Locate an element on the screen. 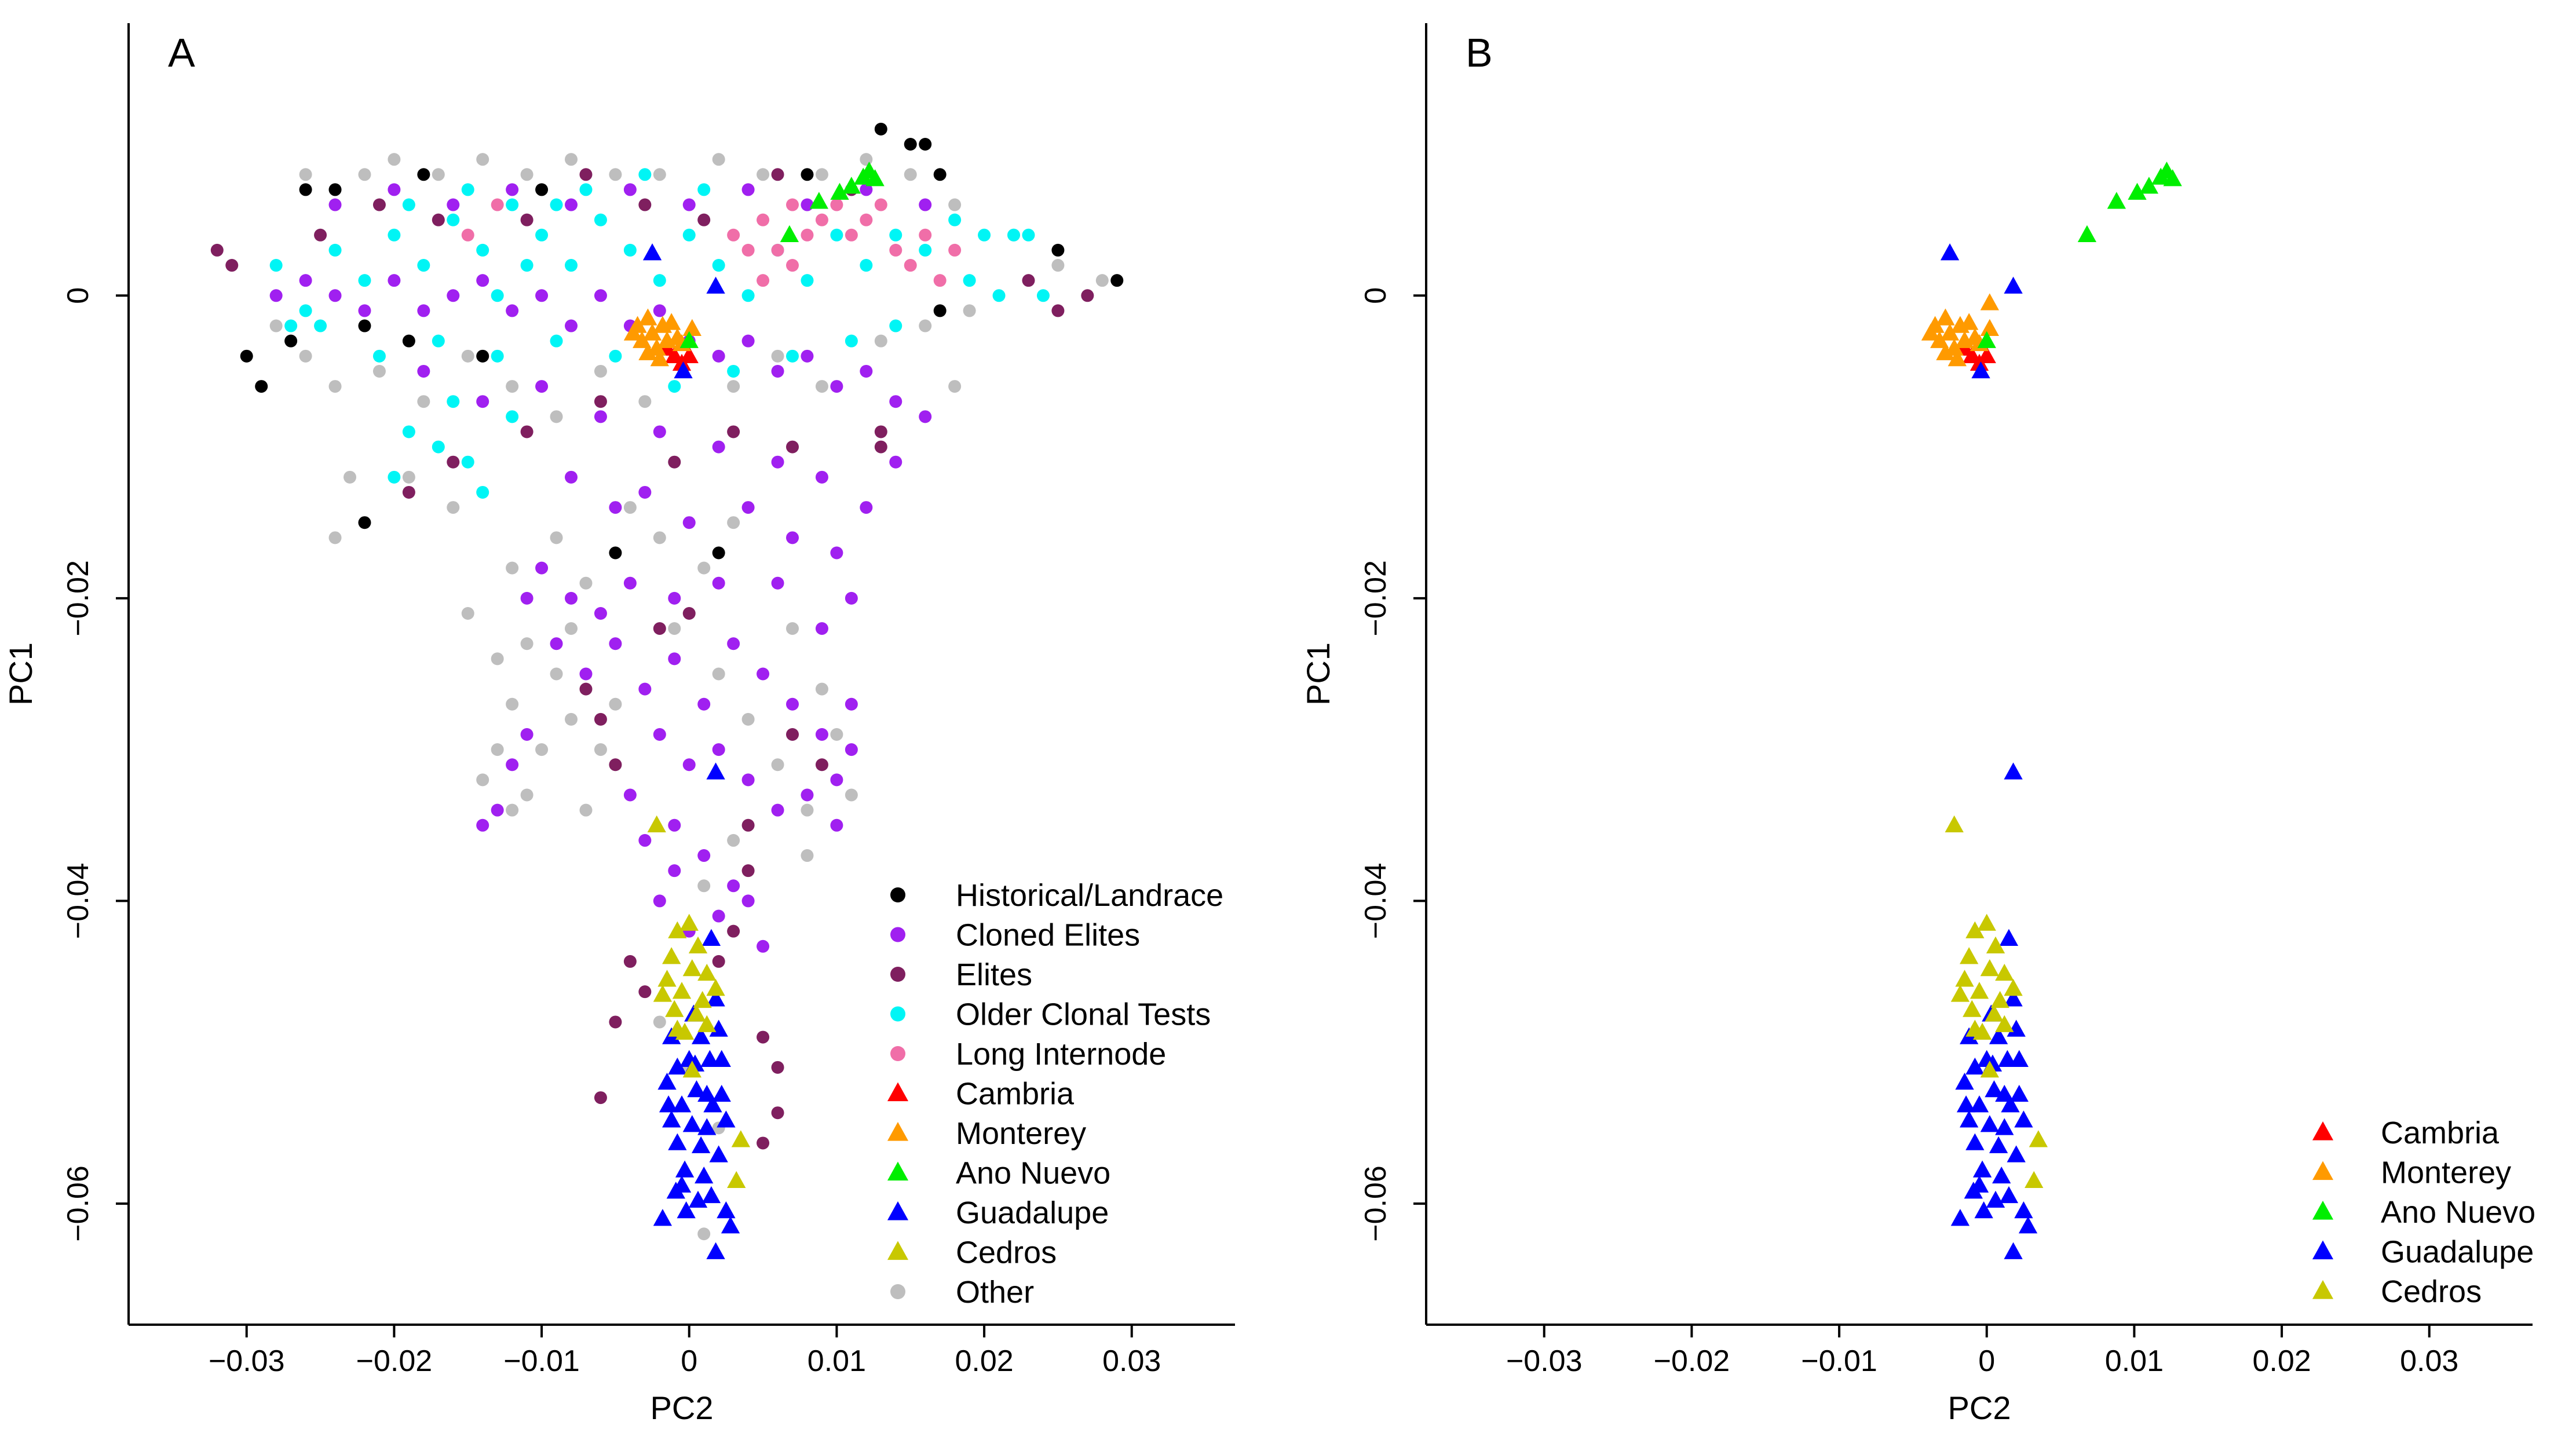 This screenshot has width=2576, height=1444. legend-label: Cambria is located at coordinates (1015, 1094).